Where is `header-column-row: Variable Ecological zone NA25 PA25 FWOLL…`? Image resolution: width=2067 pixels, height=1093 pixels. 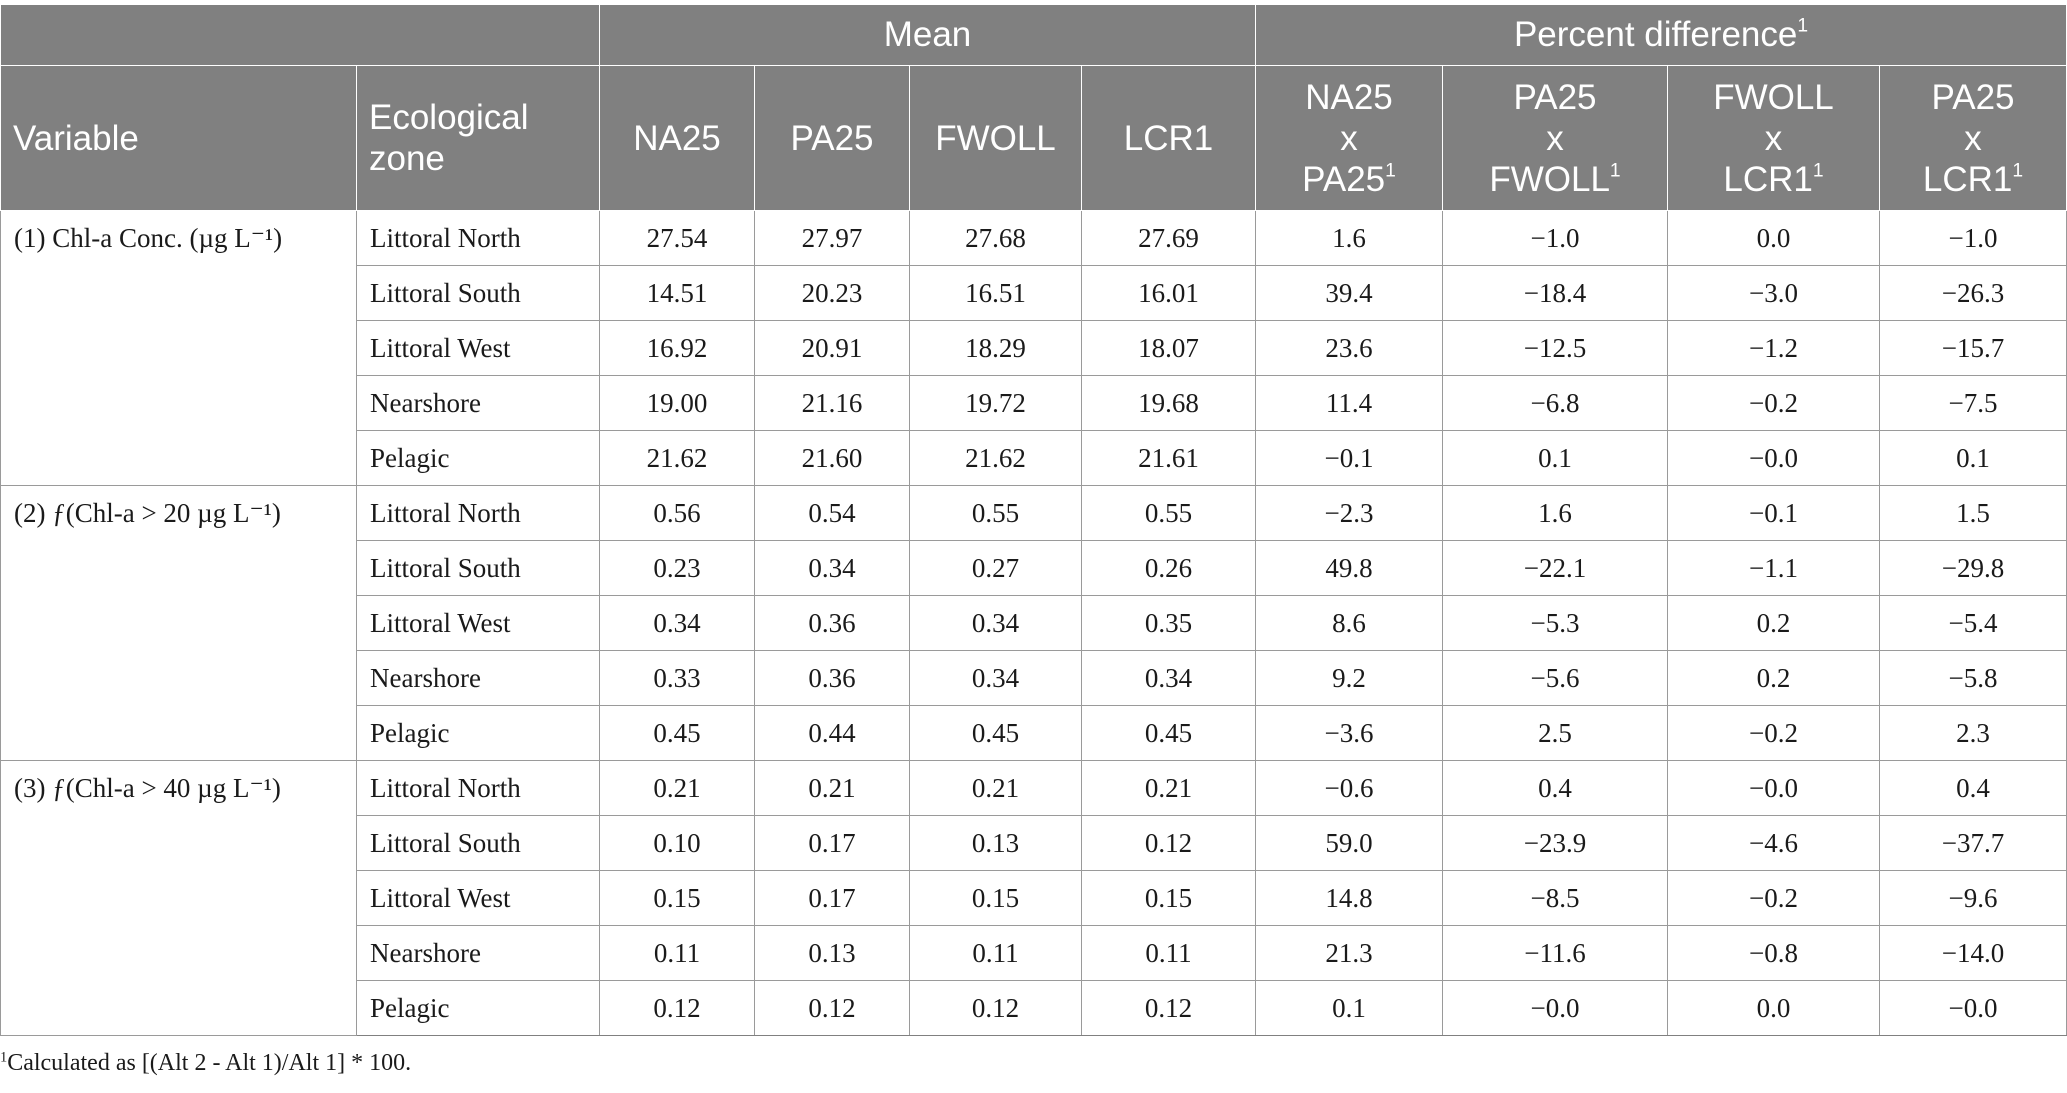 header-column-row: Variable Ecological zone NA25 PA25 FWOLL… is located at coordinates (1033, 138).